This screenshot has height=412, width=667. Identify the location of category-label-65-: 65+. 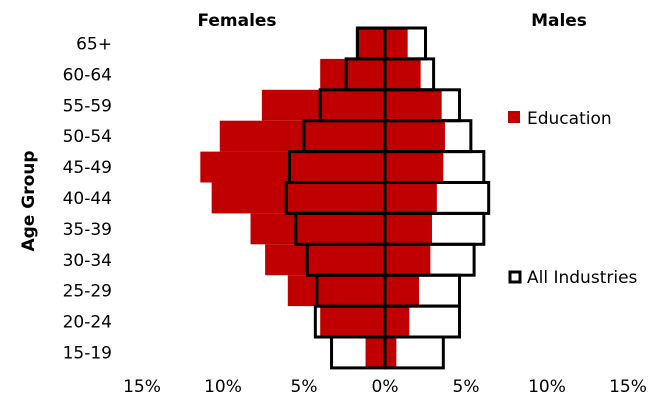
(94, 44).